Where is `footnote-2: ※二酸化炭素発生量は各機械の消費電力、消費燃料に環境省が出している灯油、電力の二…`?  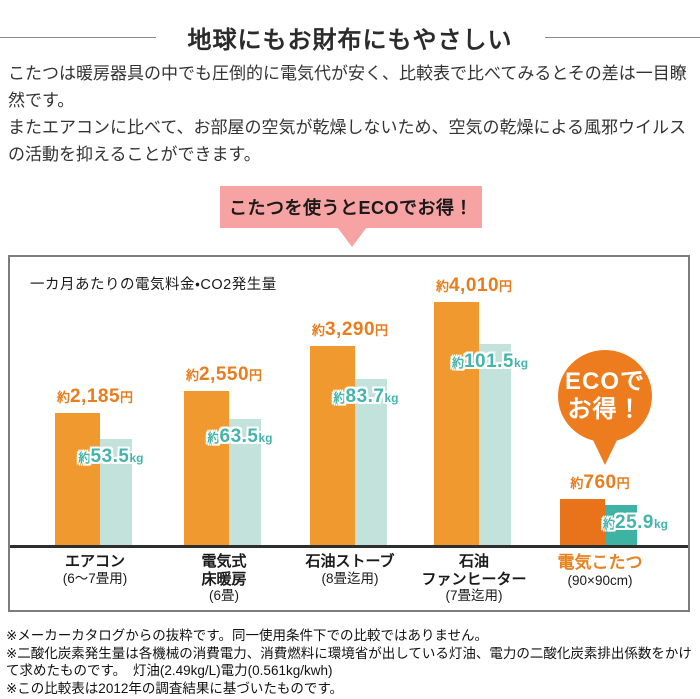 footnote-2: ※二酸化炭素発生量は各機械の消費電力、消費燃料に環境省が出している灯油、電力の二… is located at coordinates (349, 662).